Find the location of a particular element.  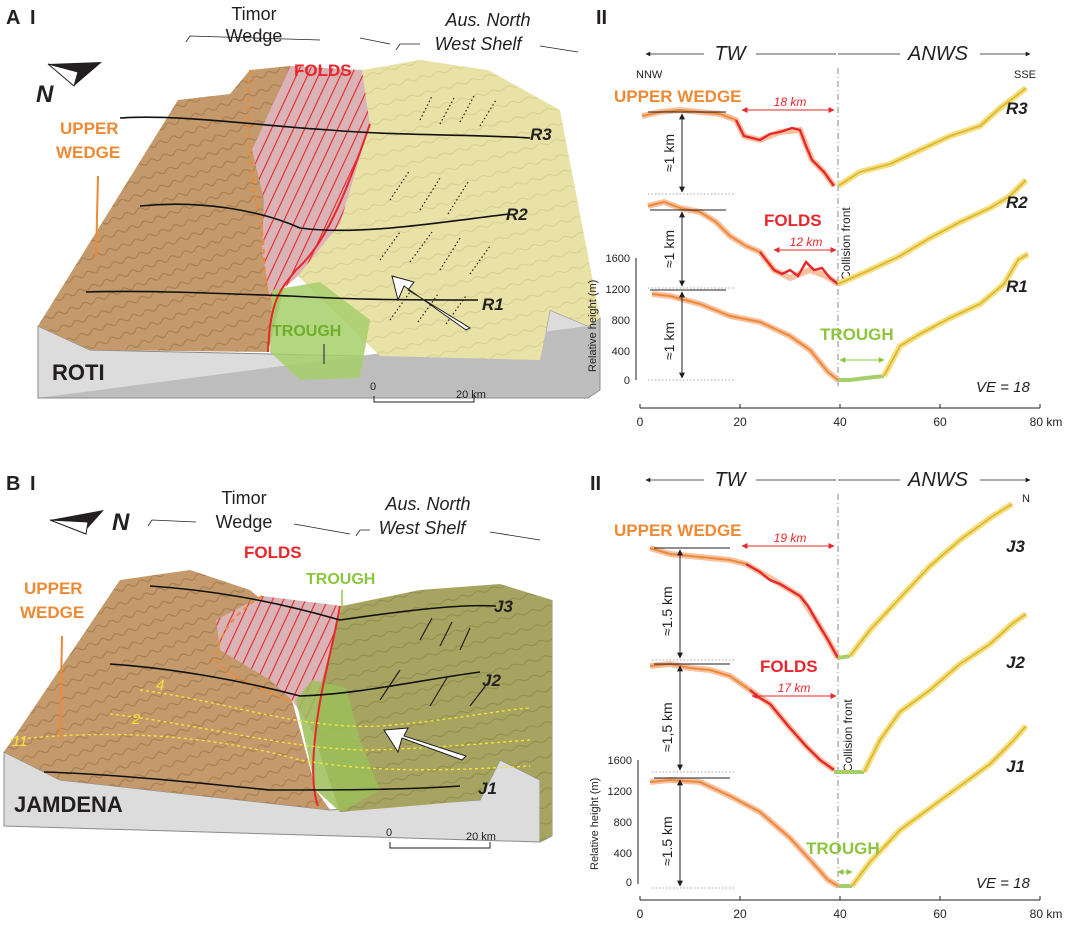

profile-j3-folds is located at coordinates (792, 610).